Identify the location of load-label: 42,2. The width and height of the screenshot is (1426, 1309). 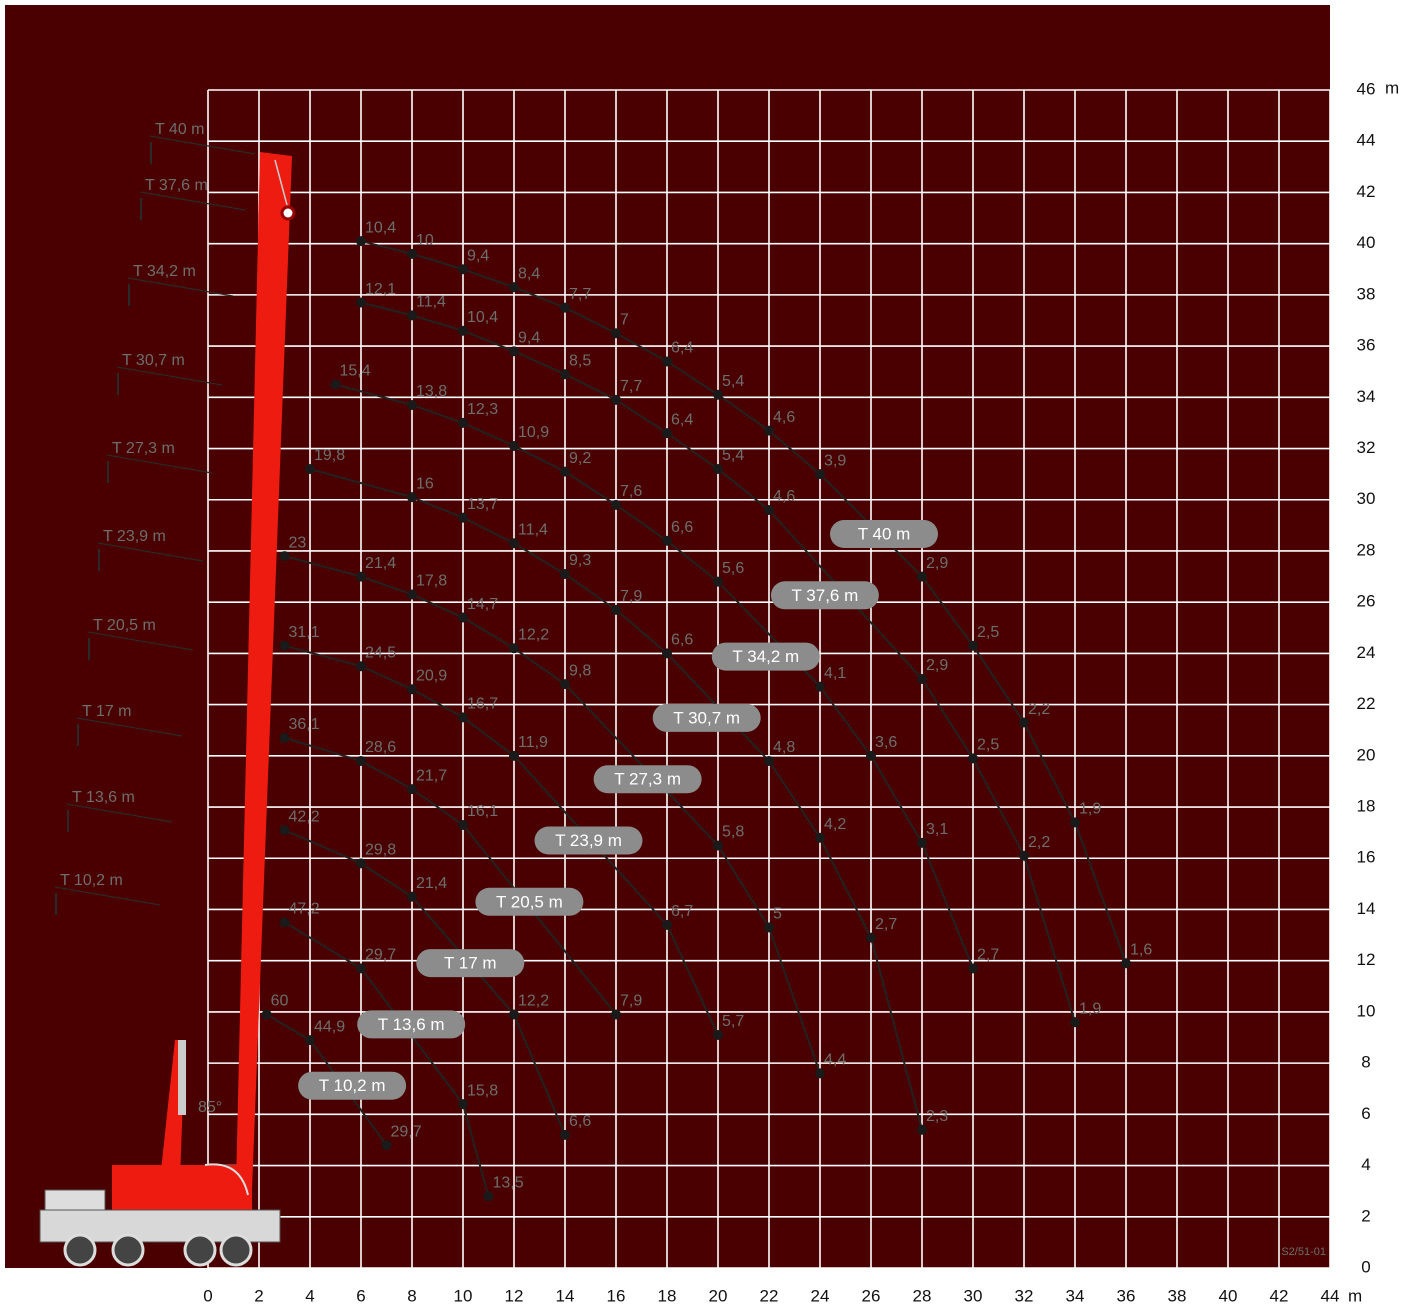
(304, 816).